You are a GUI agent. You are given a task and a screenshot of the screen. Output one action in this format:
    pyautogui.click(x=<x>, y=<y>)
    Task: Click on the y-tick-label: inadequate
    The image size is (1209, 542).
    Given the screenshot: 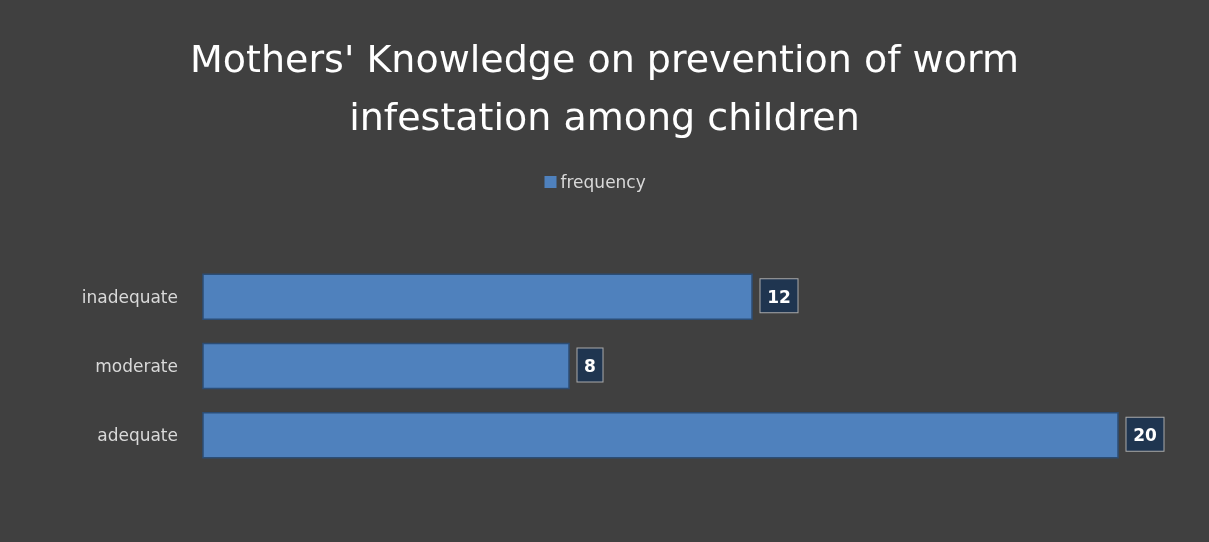 What is the action you would take?
    pyautogui.click(x=129, y=296)
    